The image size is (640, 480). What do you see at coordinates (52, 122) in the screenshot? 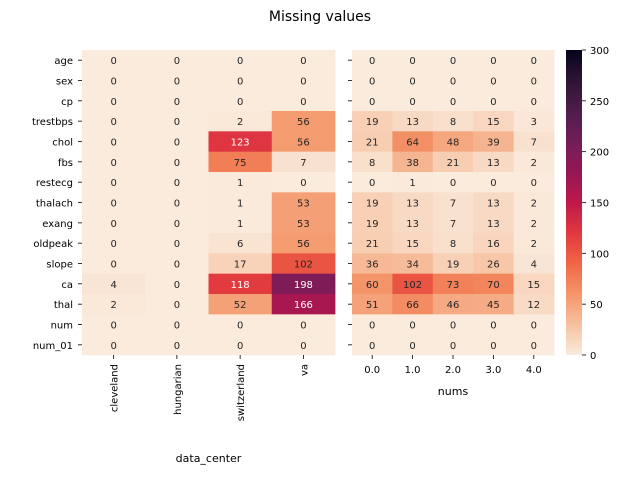
I see `y-tick-label: trestbps` at bounding box center [52, 122].